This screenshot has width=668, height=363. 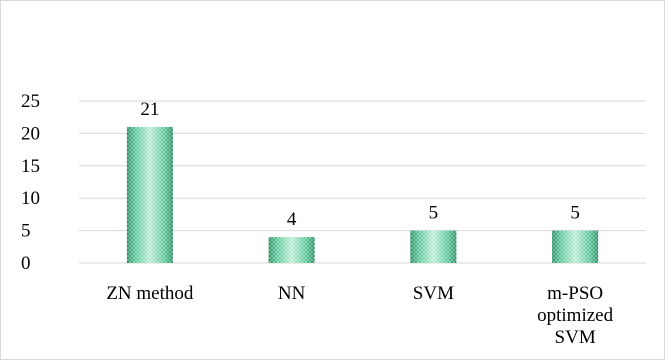 What do you see at coordinates (26, 263) in the screenshot?
I see `y-tick-label: 0` at bounding box center [26, 263].